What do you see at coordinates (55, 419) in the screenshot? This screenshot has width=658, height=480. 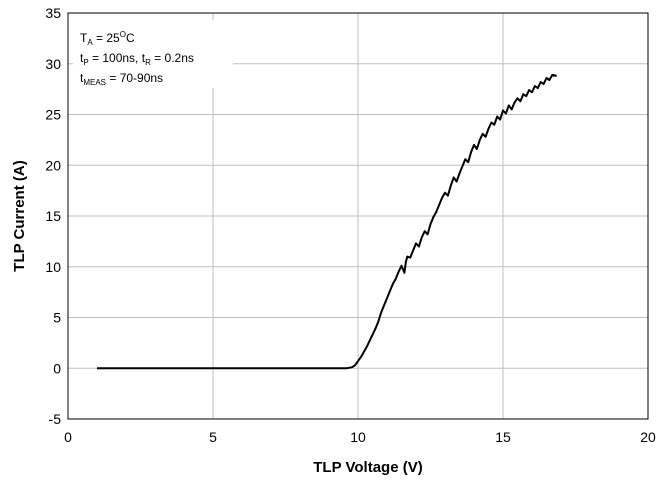 I see `y-tick-label: -5` at bounding box center [55, 419].